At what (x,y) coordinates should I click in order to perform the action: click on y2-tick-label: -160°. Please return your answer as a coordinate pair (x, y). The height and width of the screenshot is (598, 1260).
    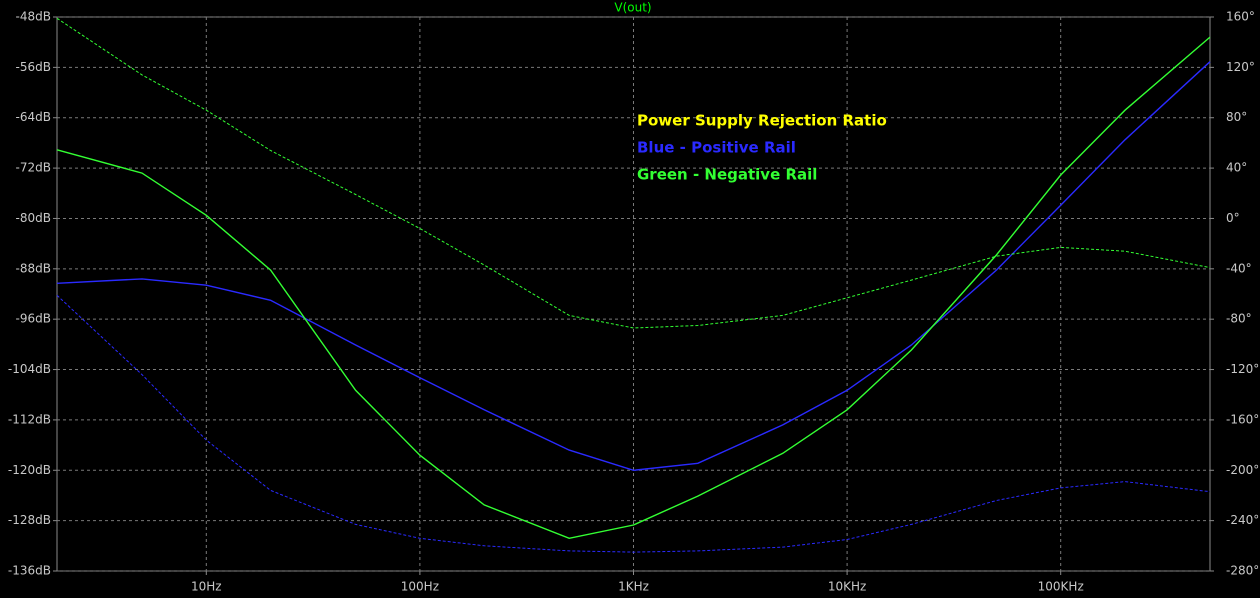
    Looking at the image, I should click on (1242, 419).